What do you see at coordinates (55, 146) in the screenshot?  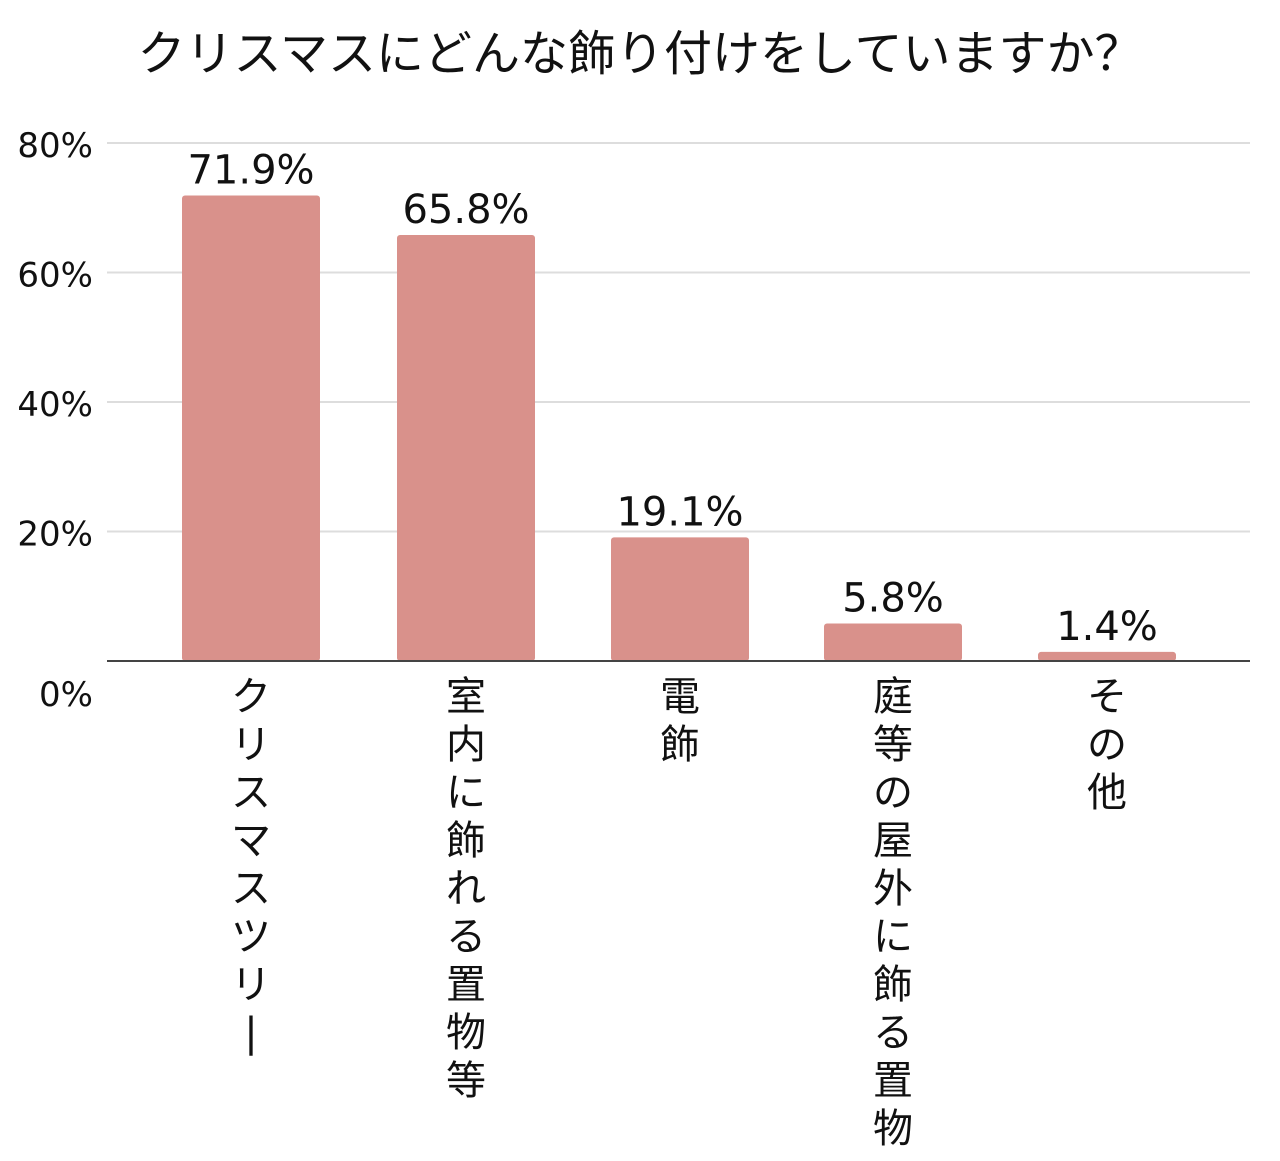 I see `y-tick-label: 80%` at bounding box center [55, 146].